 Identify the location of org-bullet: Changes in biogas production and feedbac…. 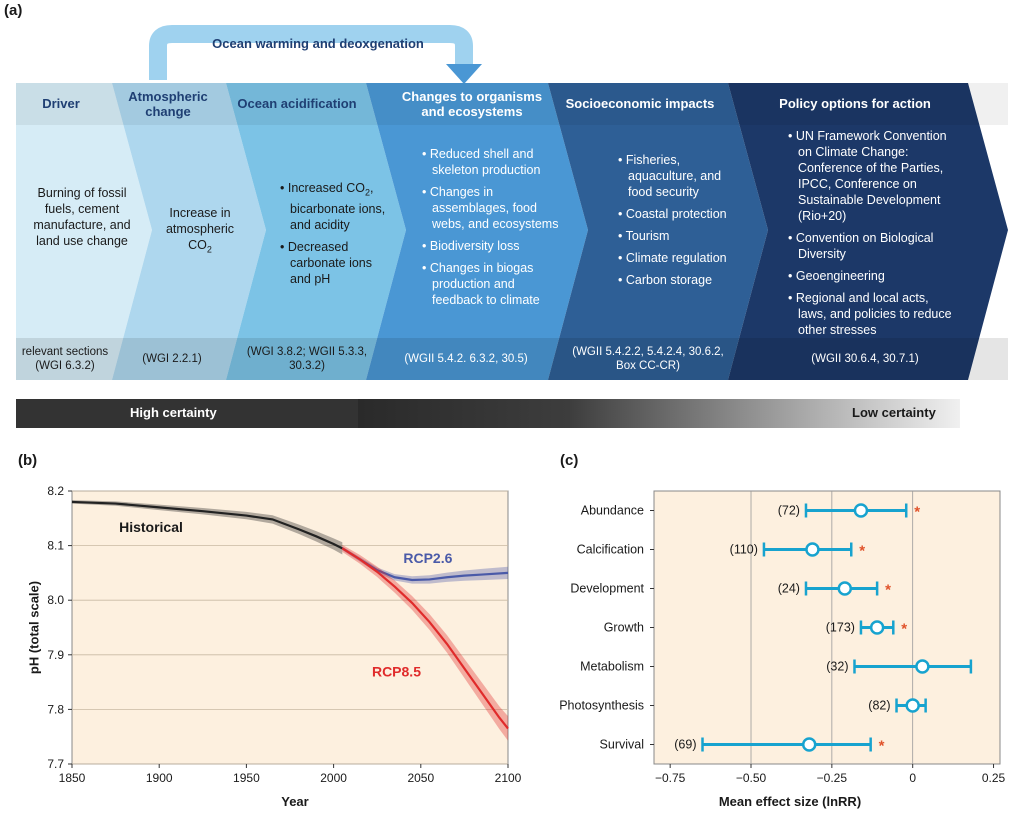
(499, 284).